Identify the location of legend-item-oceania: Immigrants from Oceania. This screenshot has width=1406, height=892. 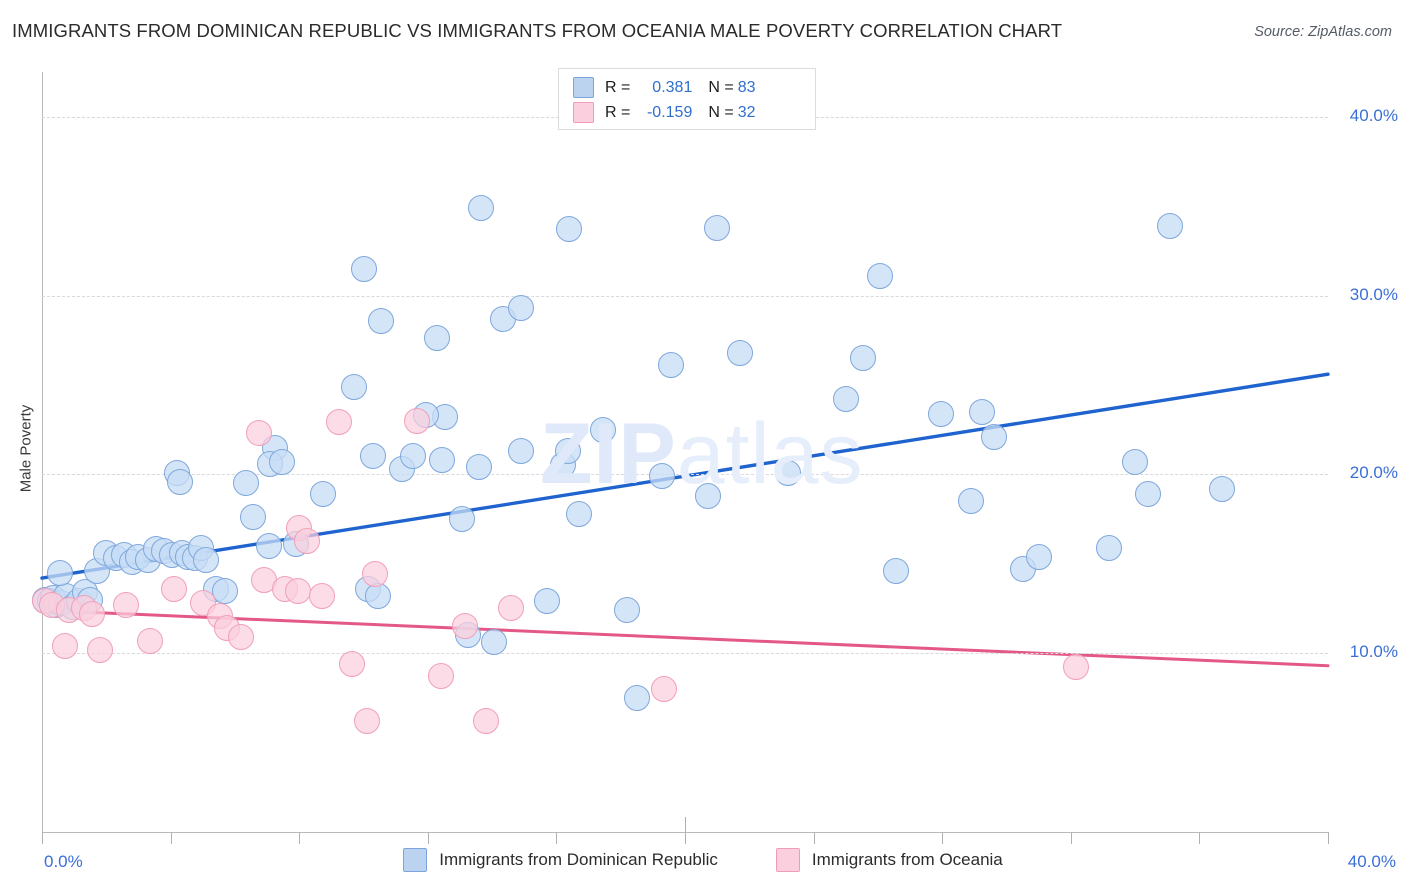
(889, 860).